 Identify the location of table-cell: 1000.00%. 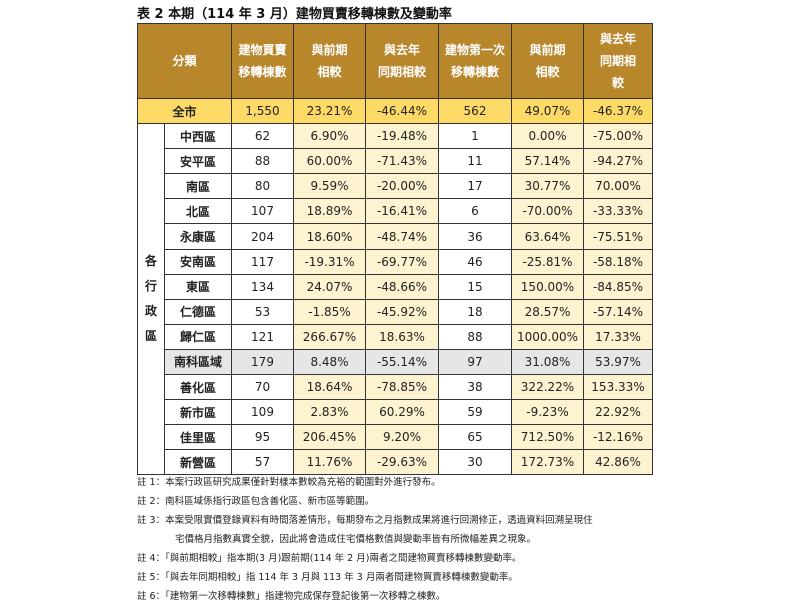
(547, 336).